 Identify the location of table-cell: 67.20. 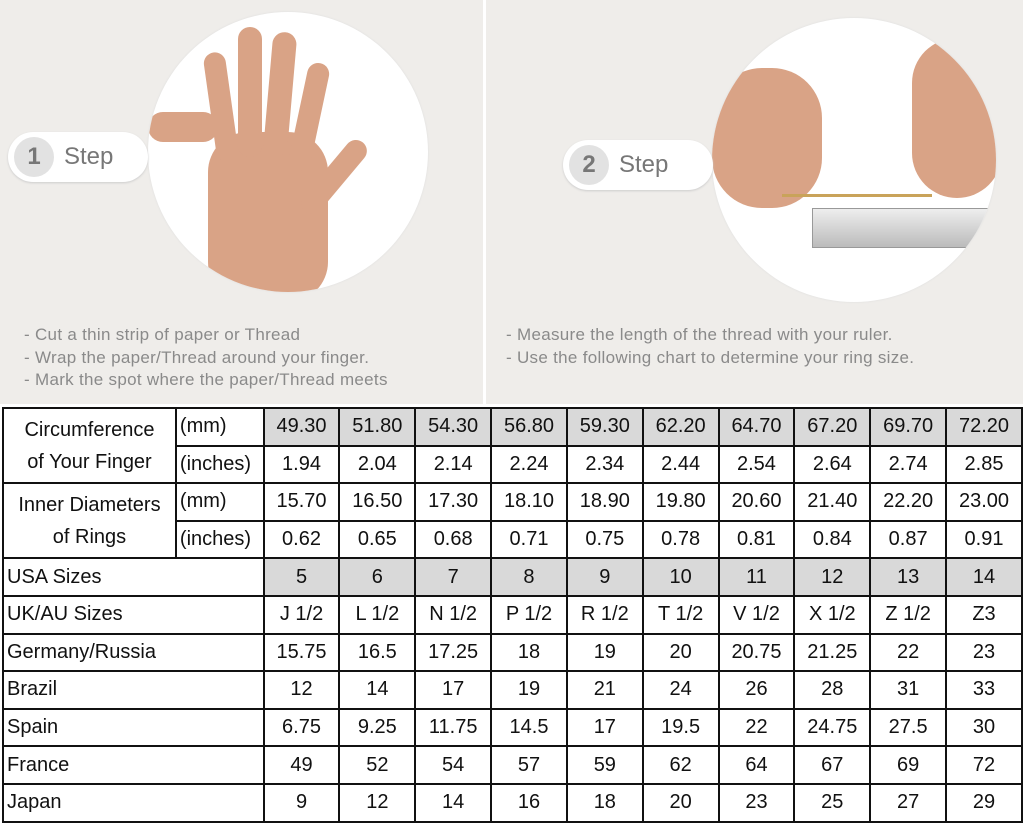
(832, 427).